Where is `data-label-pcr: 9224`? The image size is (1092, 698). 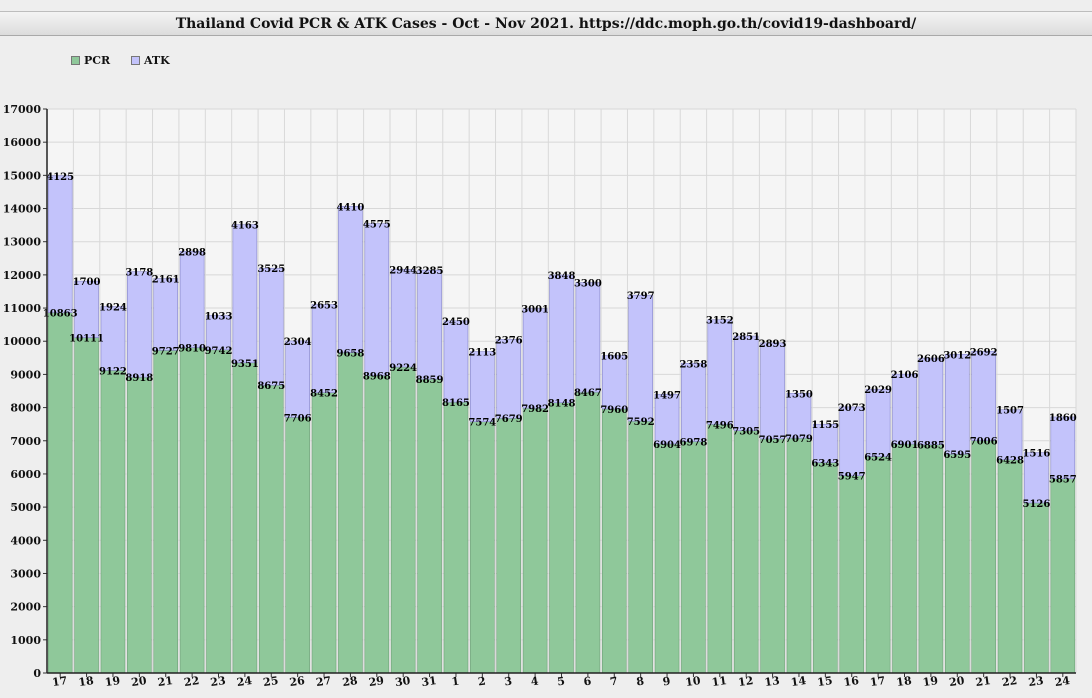
data-label-pcr: 9224 is located at coordinates (403, 368).